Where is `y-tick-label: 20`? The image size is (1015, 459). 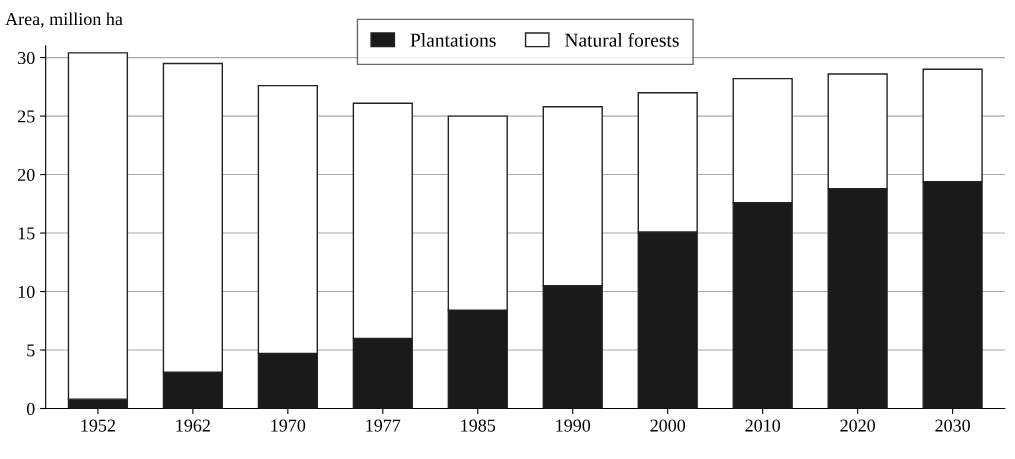
y-tick-label: 20 is located at coordinates (26, 175).